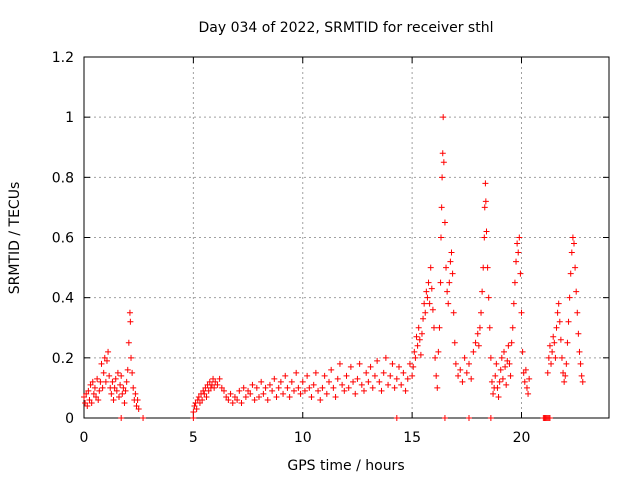  Describe the element at coordinates (63, 299) in the screenshot. I see `y-tick-label: 0.4` at that location.